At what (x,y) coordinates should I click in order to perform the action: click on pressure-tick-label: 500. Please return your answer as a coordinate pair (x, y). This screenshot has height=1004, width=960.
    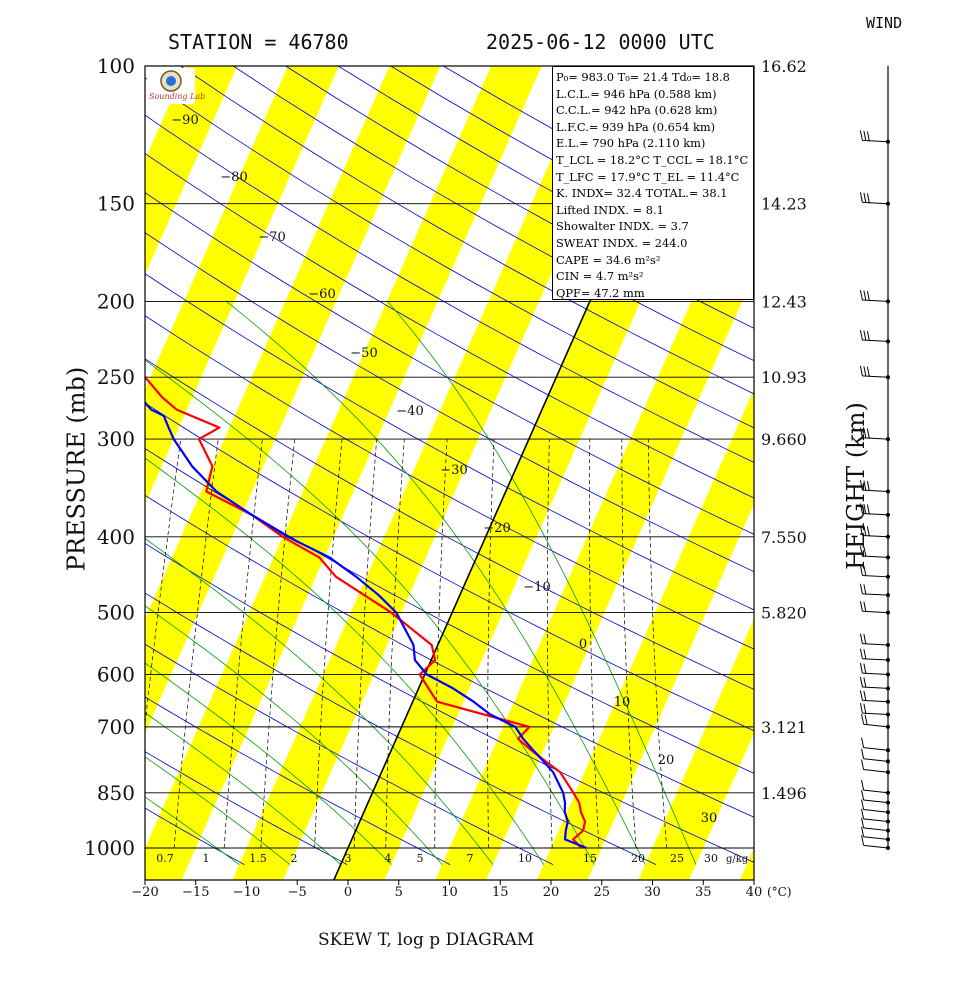
    Looking at the image, I should click on (116, 613).